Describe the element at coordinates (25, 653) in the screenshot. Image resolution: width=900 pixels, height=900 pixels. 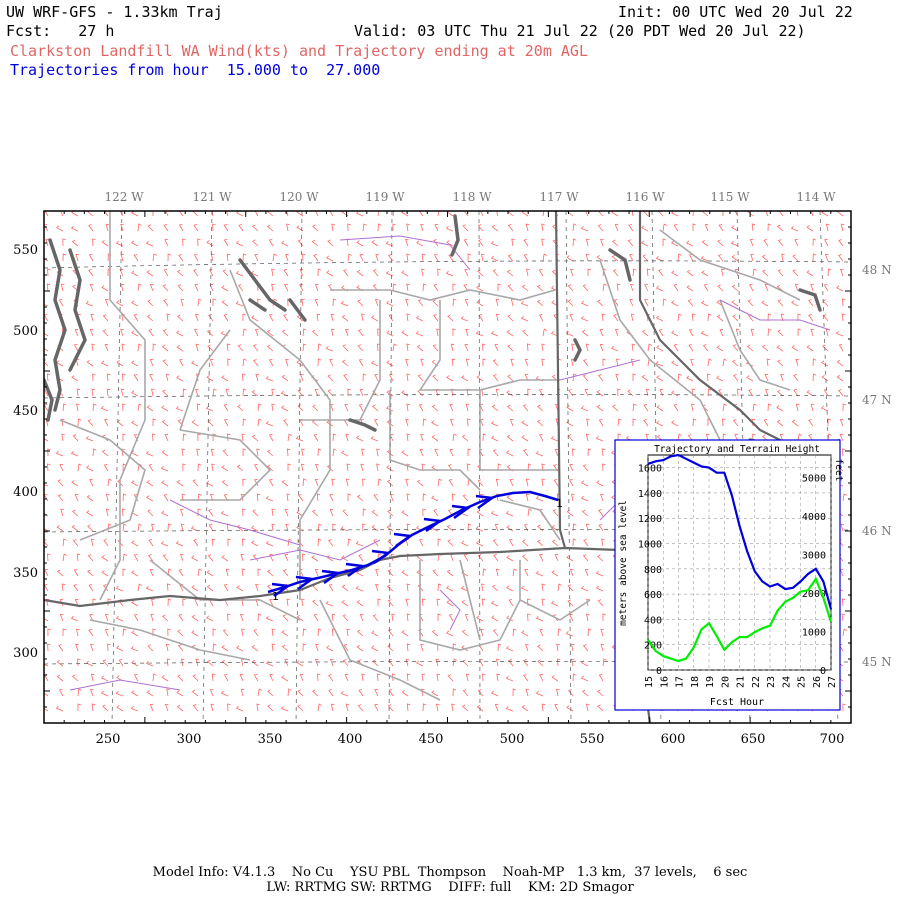
I see `grid-y-label: 300` at that location.